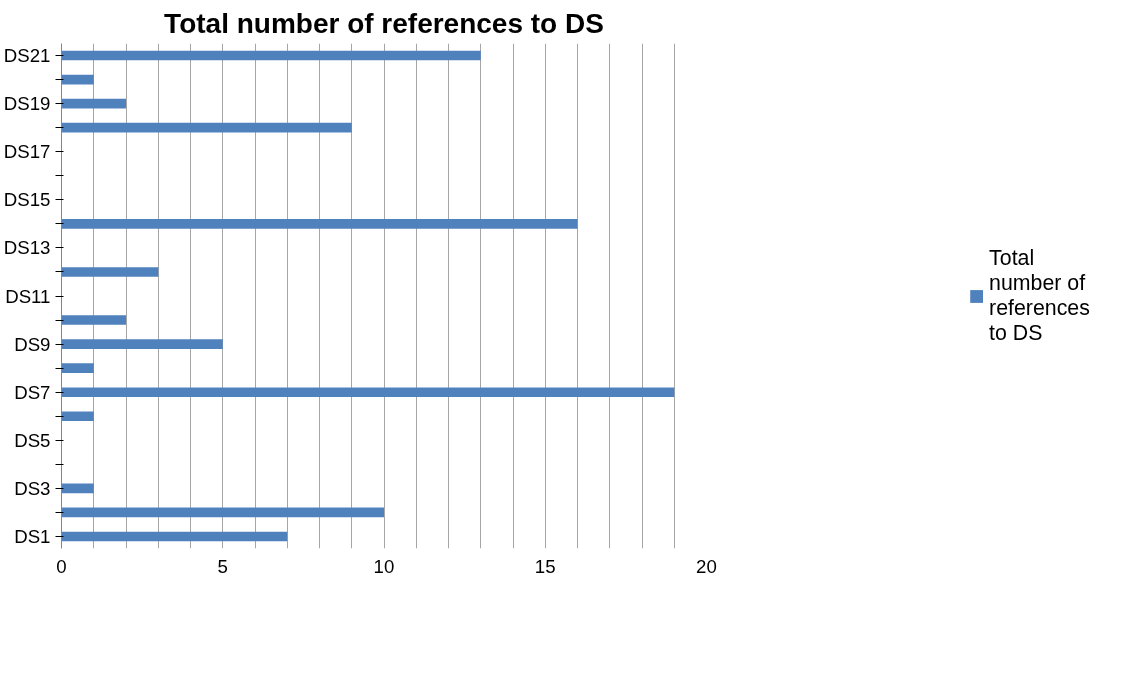  What do you see at coordinates (32, 392) in the screenshot?
I see `y-tick-label: DS7` at bounding box center [32, 392].